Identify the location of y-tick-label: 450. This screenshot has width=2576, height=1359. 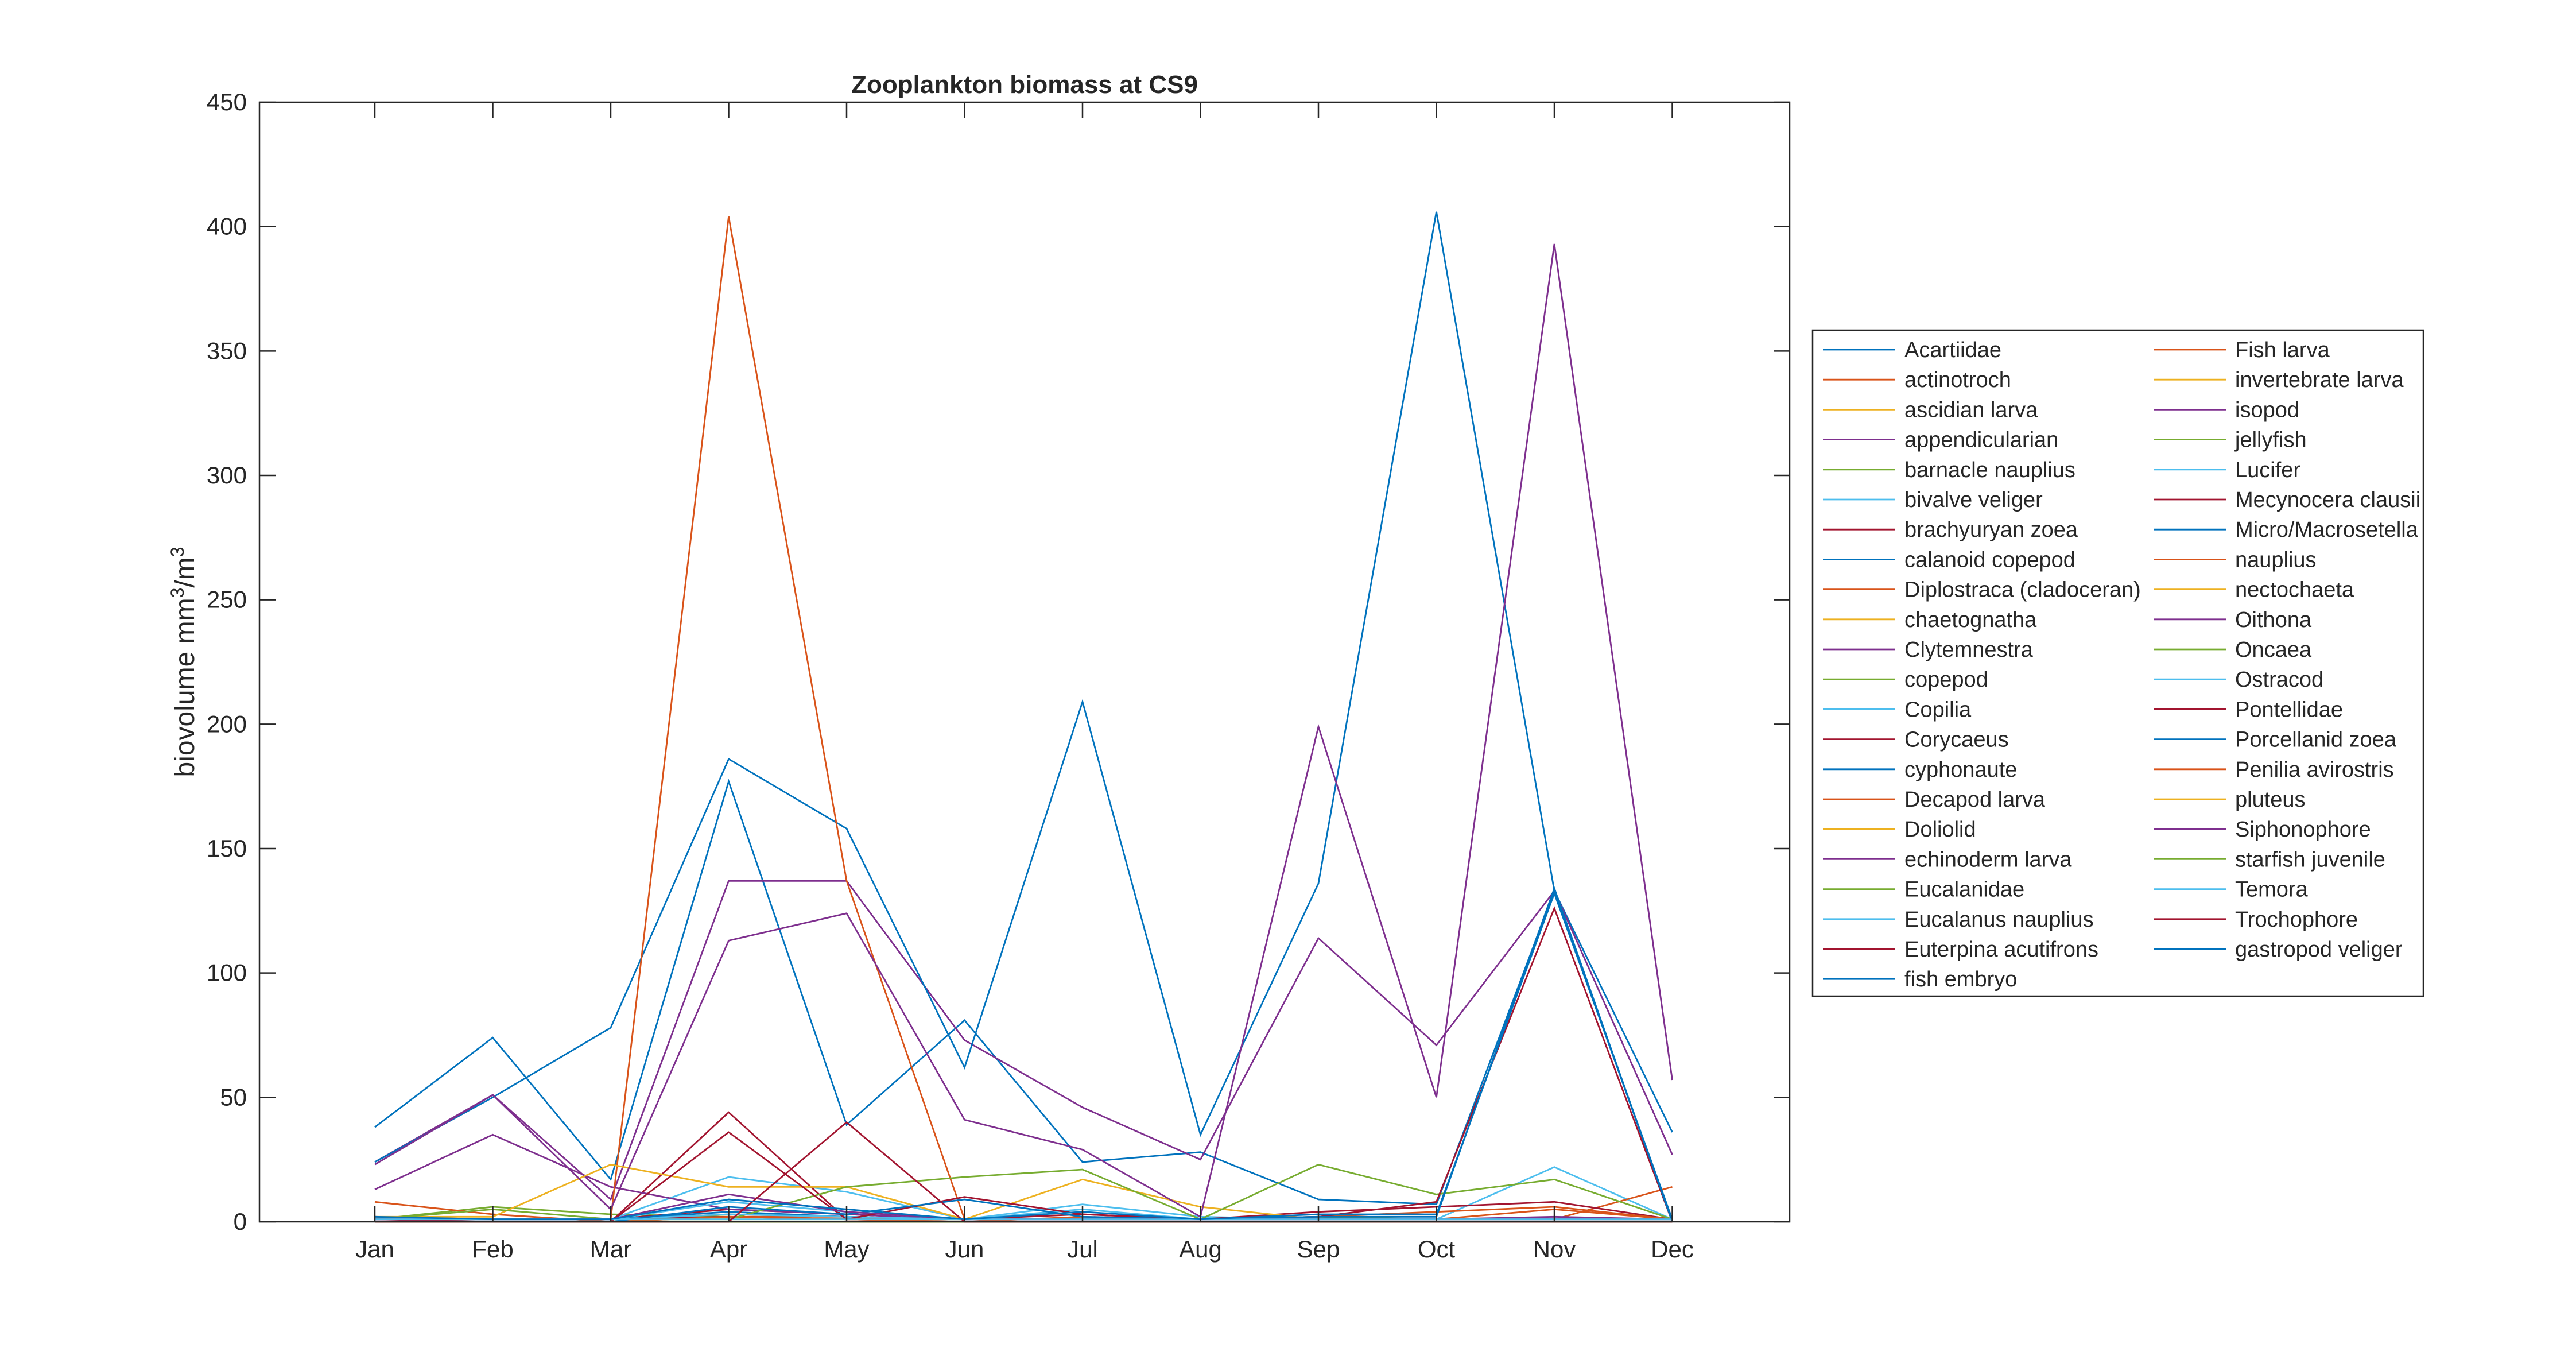
(227, 101).